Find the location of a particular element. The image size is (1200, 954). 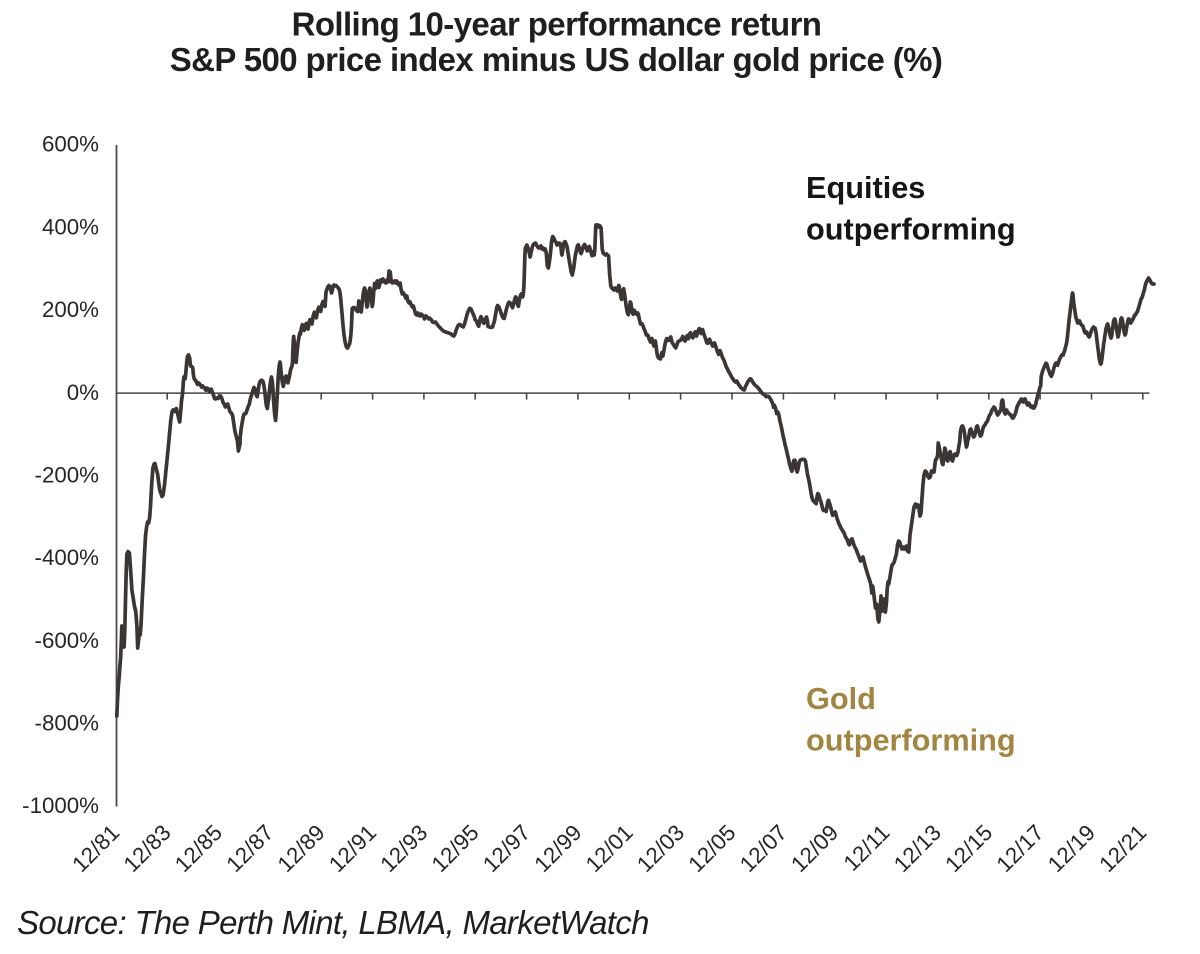

svg-text: Gold is located at coordinates (841, 698).